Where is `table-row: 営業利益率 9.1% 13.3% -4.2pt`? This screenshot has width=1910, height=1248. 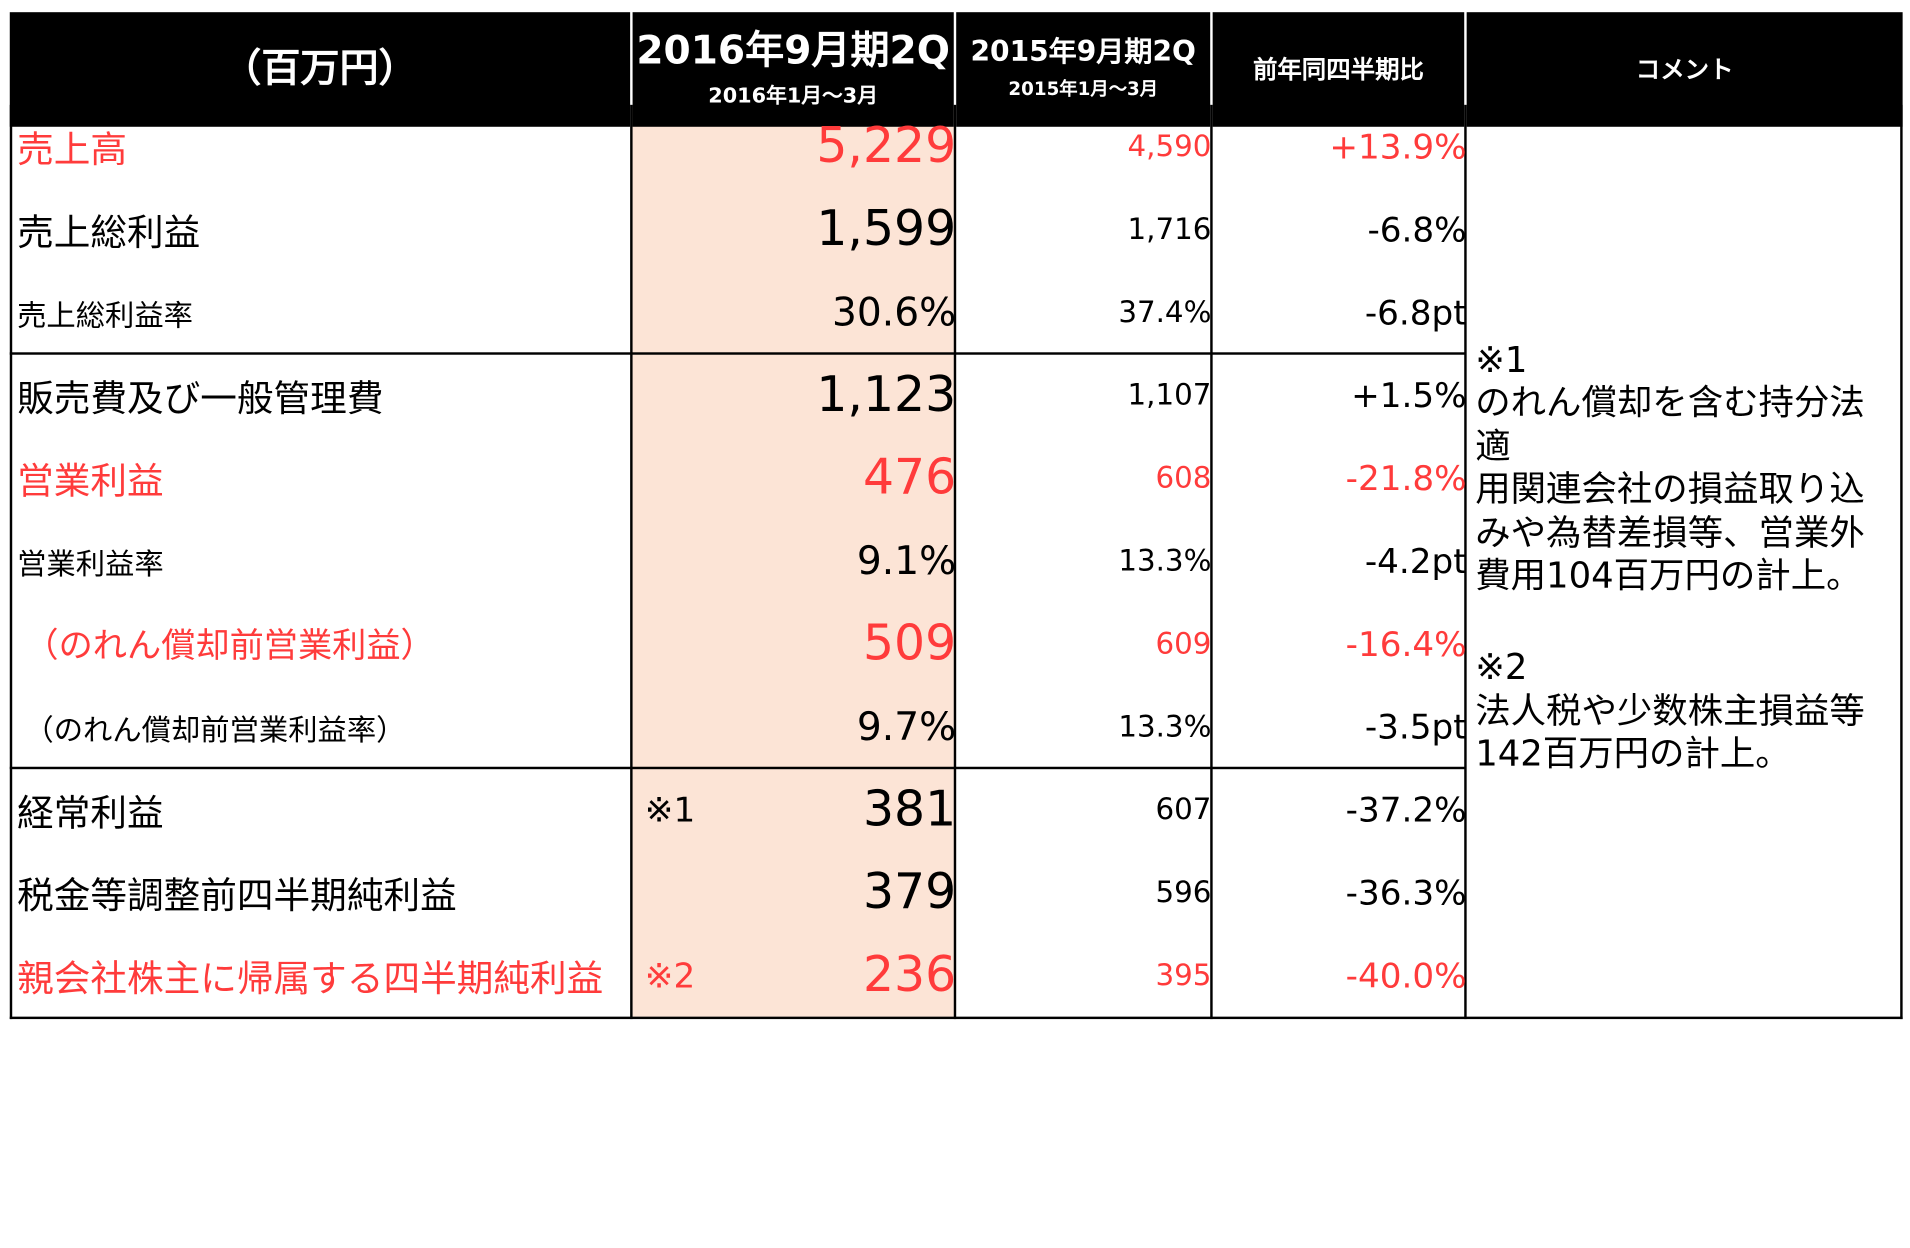
table-row: 営業利益率 9.1% 13.3% -4.2pt is located at coordinates (738, 560).